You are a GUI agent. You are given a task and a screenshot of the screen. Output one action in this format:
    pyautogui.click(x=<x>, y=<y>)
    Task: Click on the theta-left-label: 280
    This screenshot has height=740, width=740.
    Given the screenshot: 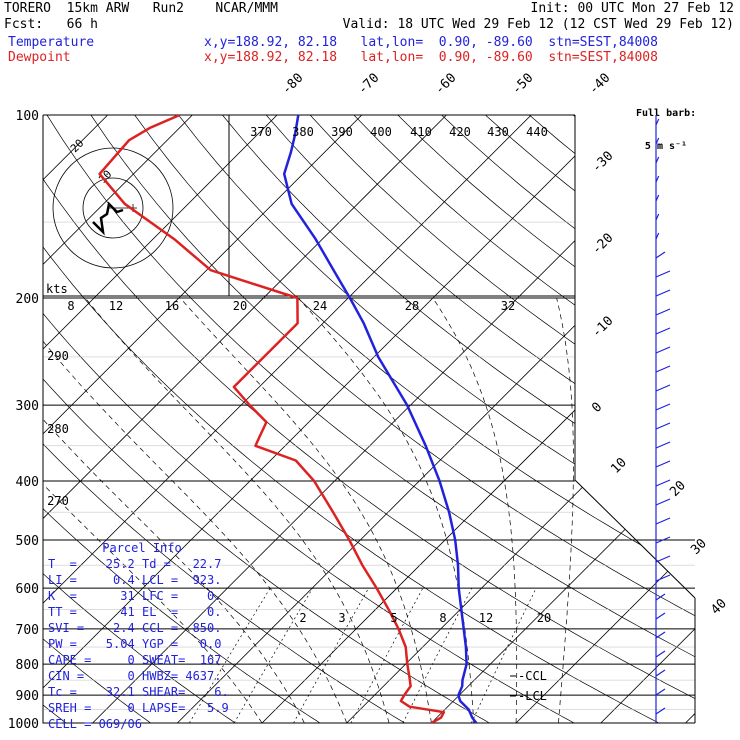 What is the action you would take?
    pyautogui.click(x=58, y=429)
    